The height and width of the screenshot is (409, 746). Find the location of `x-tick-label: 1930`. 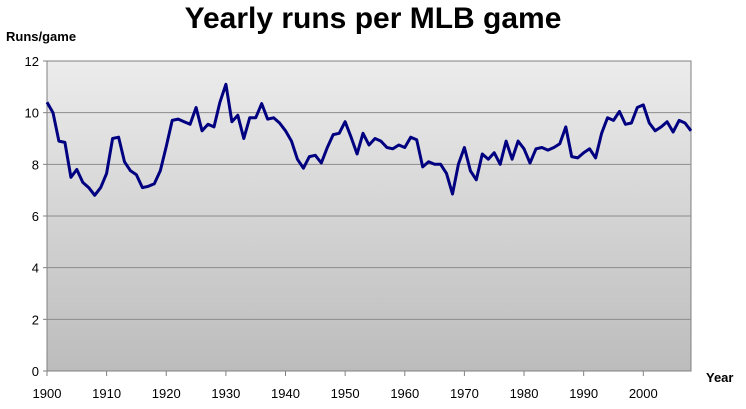

x-tick-label: 1930 is located at coordinates (225, 393).